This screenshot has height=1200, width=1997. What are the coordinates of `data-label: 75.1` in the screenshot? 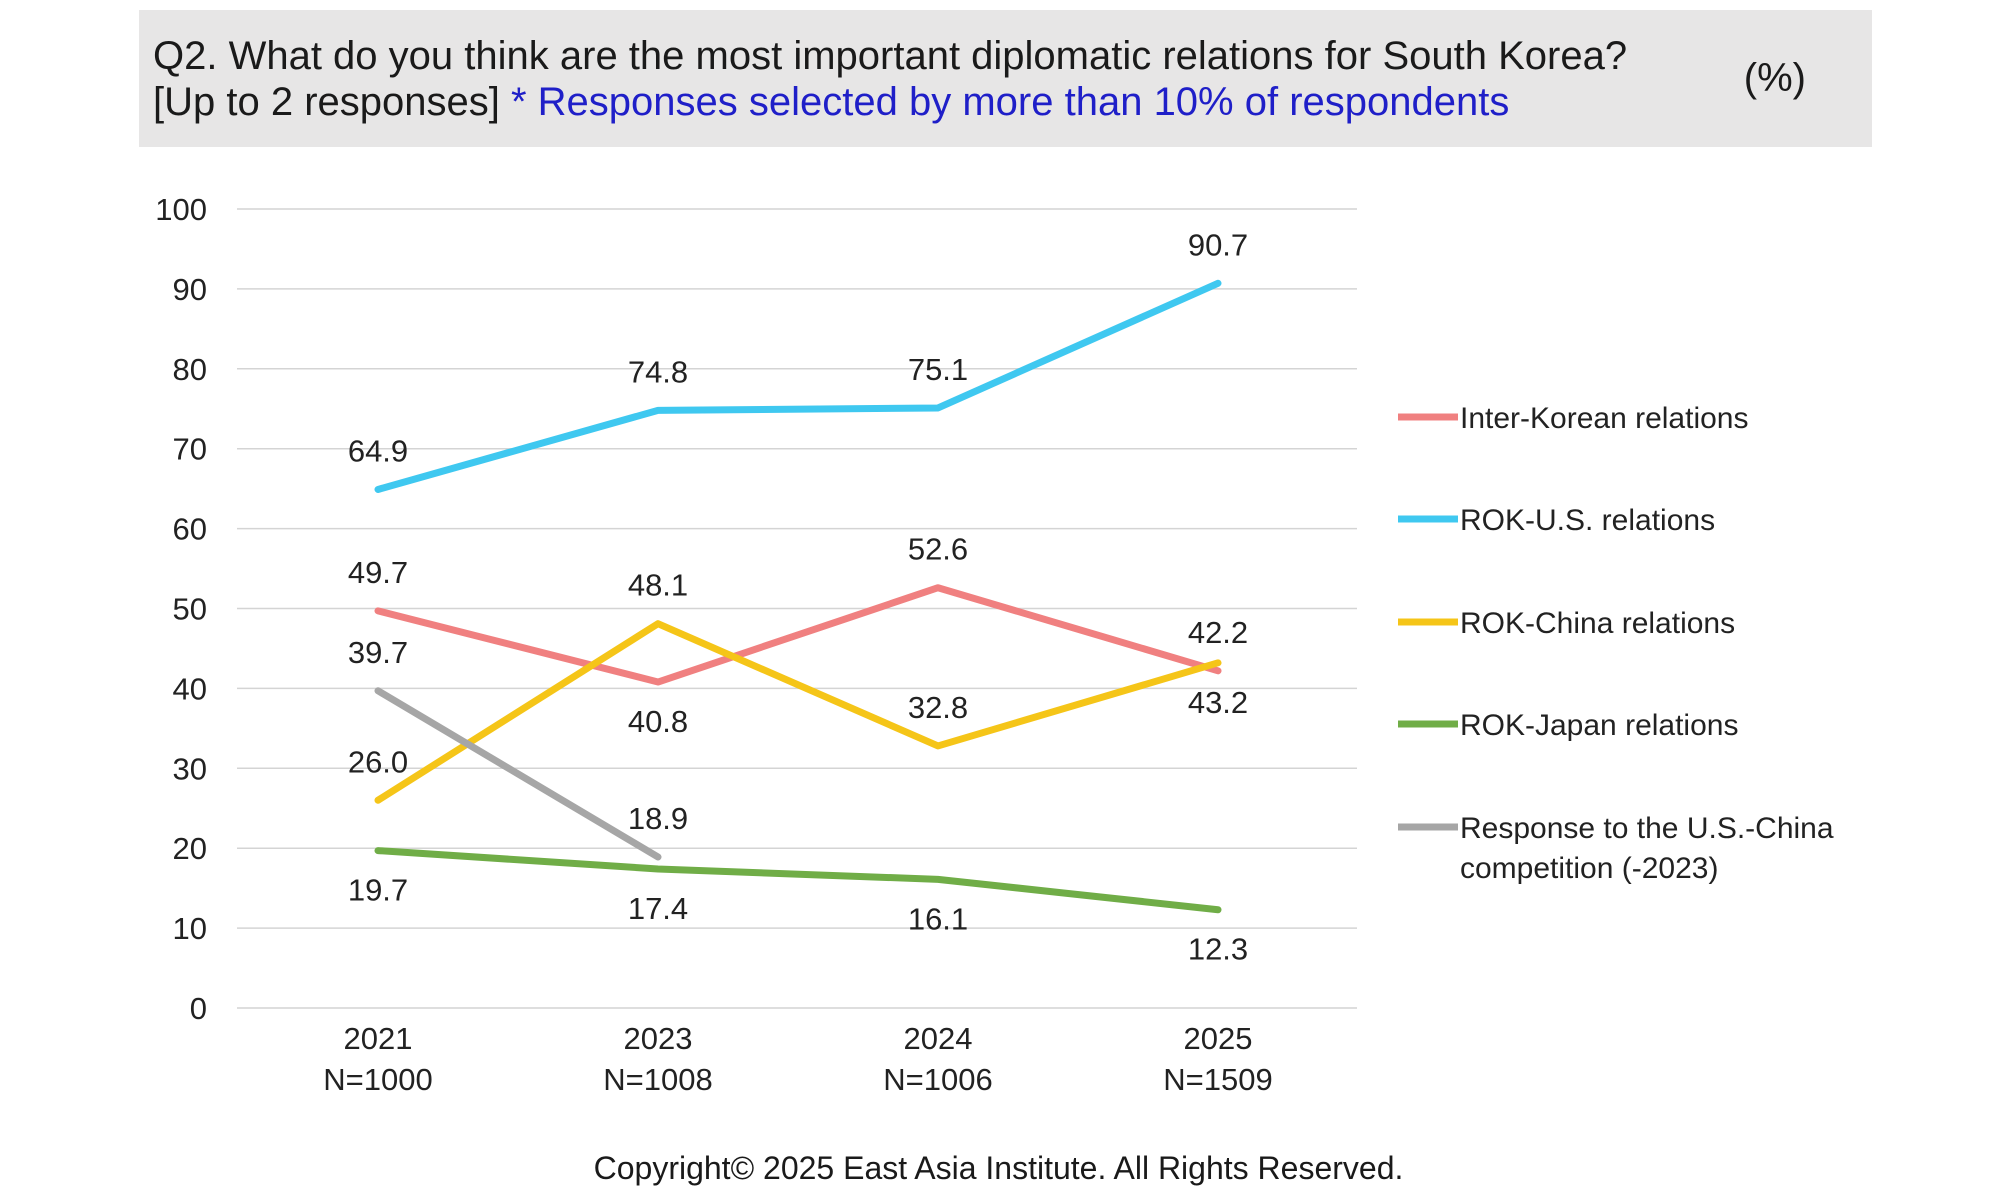 It's located at (938, 369).